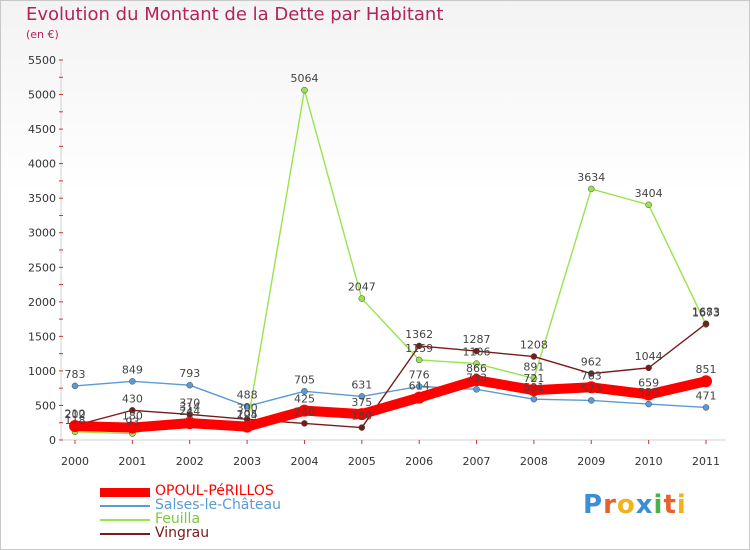 The width and height of the screenshot is (750, 550). I want to click on data-label: 849, so click(132, 369).